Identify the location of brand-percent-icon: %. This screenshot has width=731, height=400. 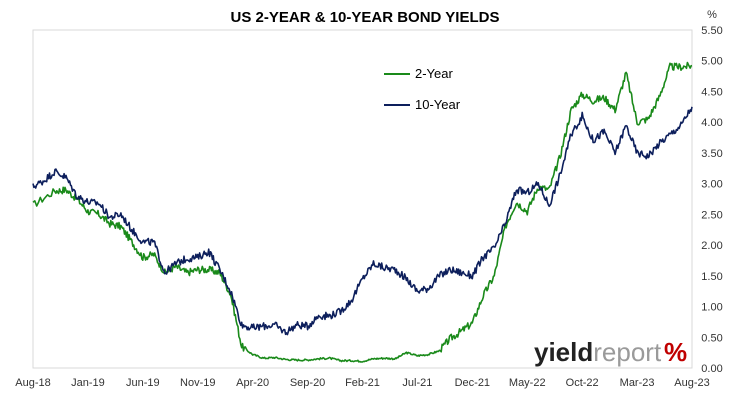
(675, 352).